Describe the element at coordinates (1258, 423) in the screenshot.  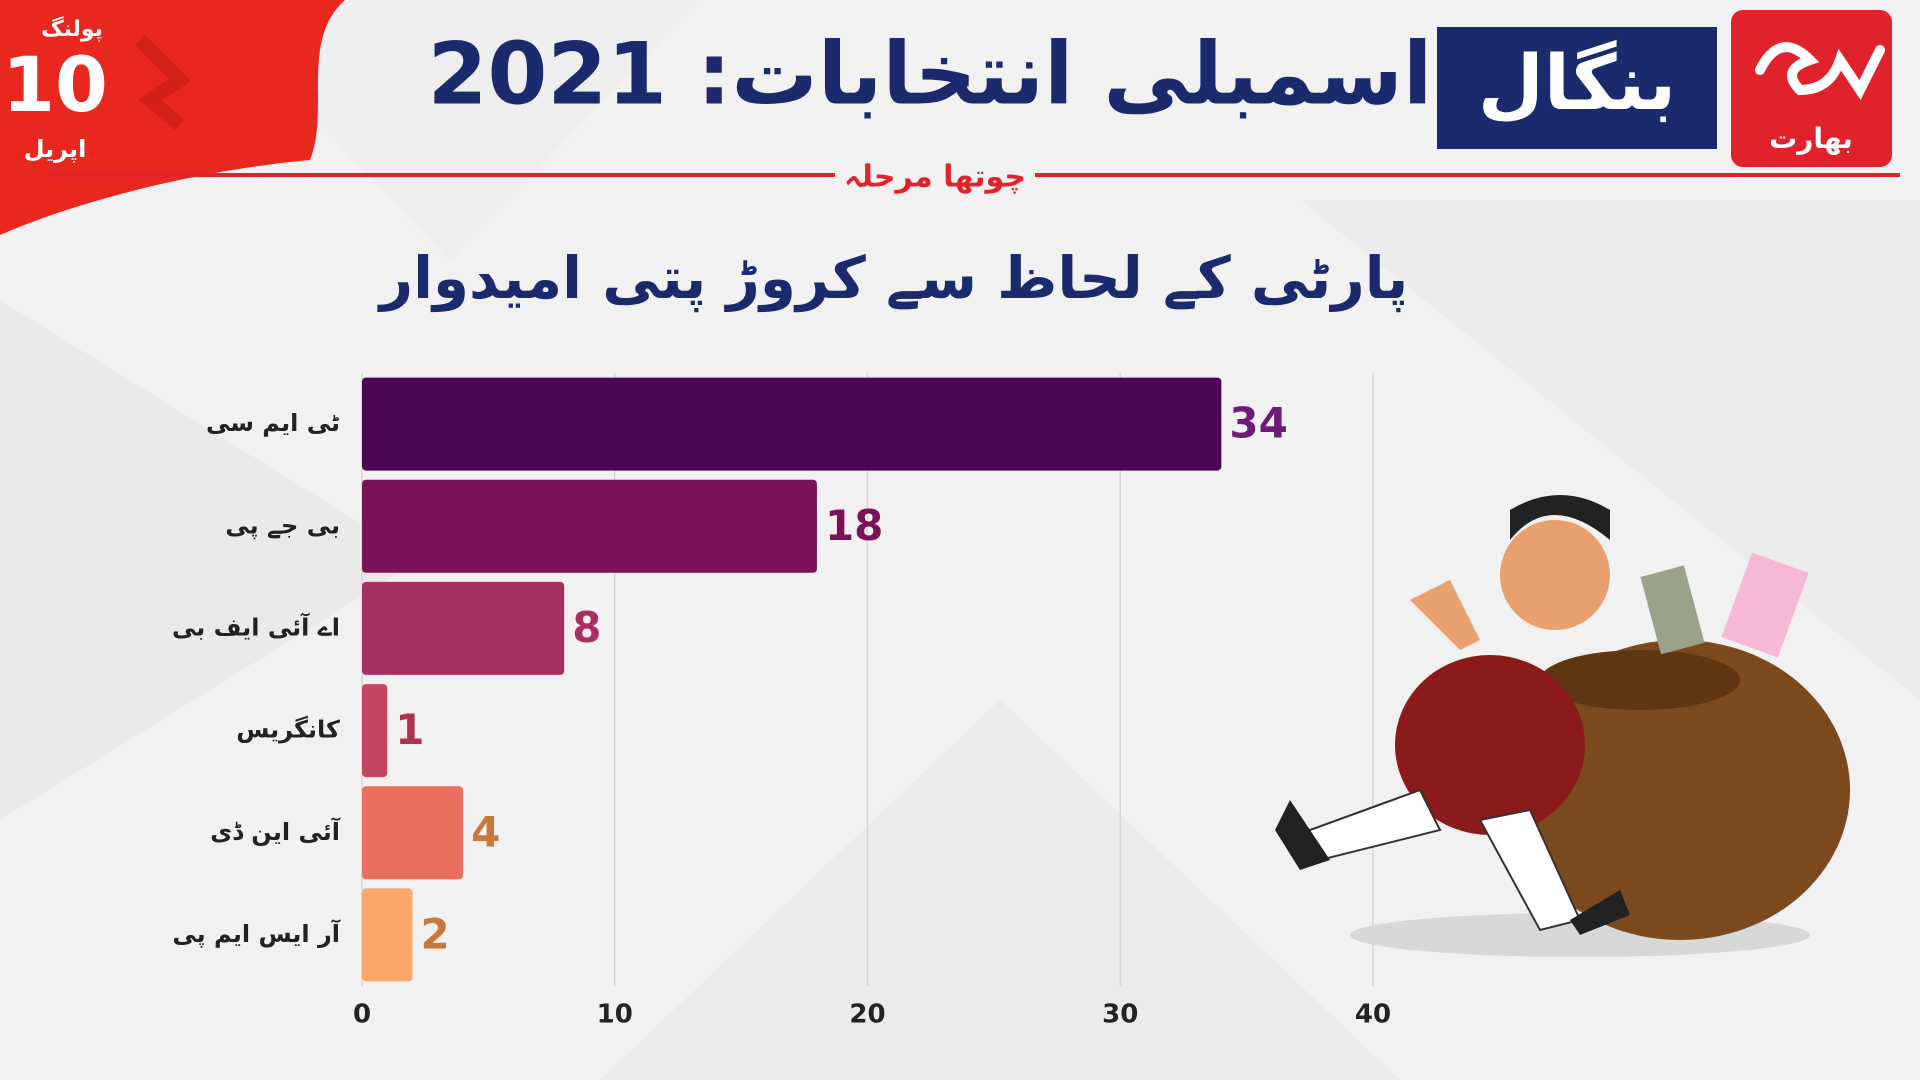
I see `value-label: 34` at that location.